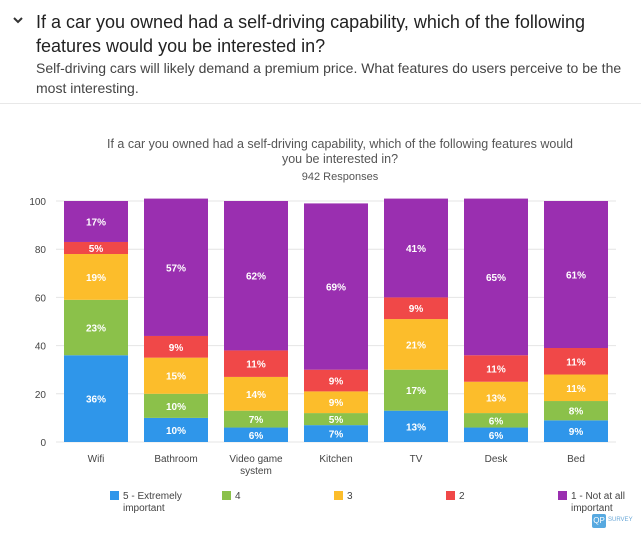 The width and height of the screenshot is (641, 553). I want to click on survey-logo-label: SURVEY, so click(620, 520).